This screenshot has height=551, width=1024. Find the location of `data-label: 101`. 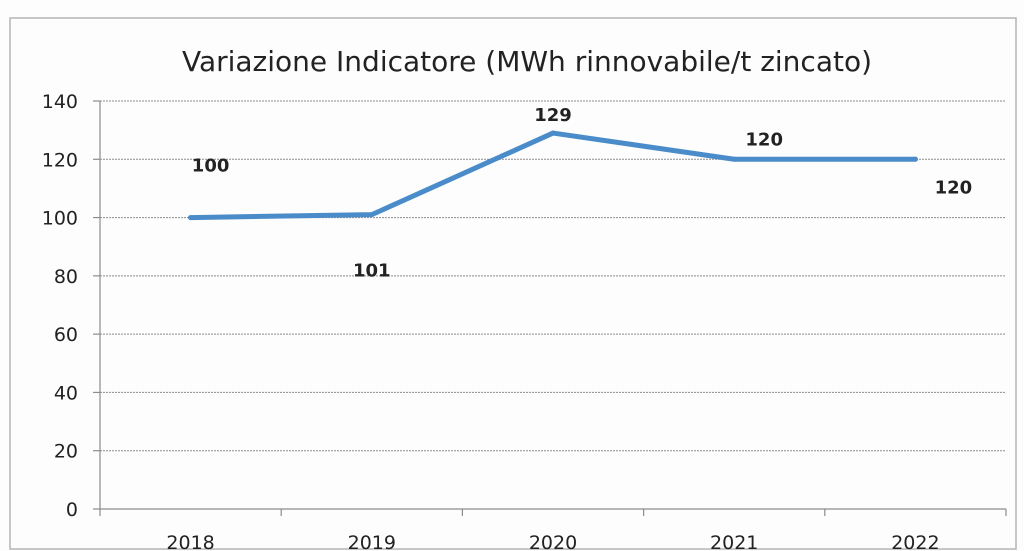

data-label: 101 is located at coordinates (372, 271).